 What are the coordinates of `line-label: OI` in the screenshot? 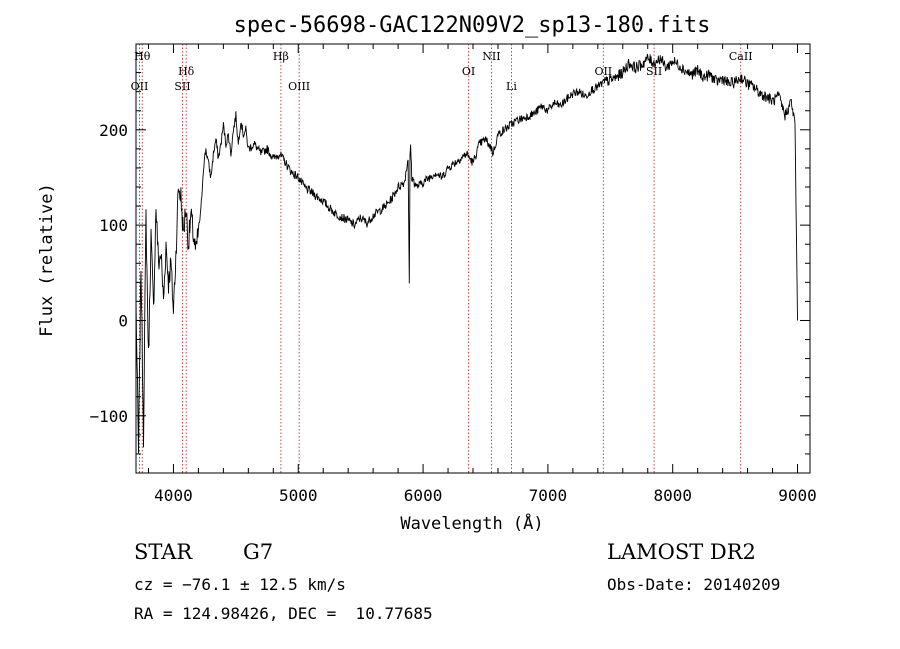 It's located at (468, 71).